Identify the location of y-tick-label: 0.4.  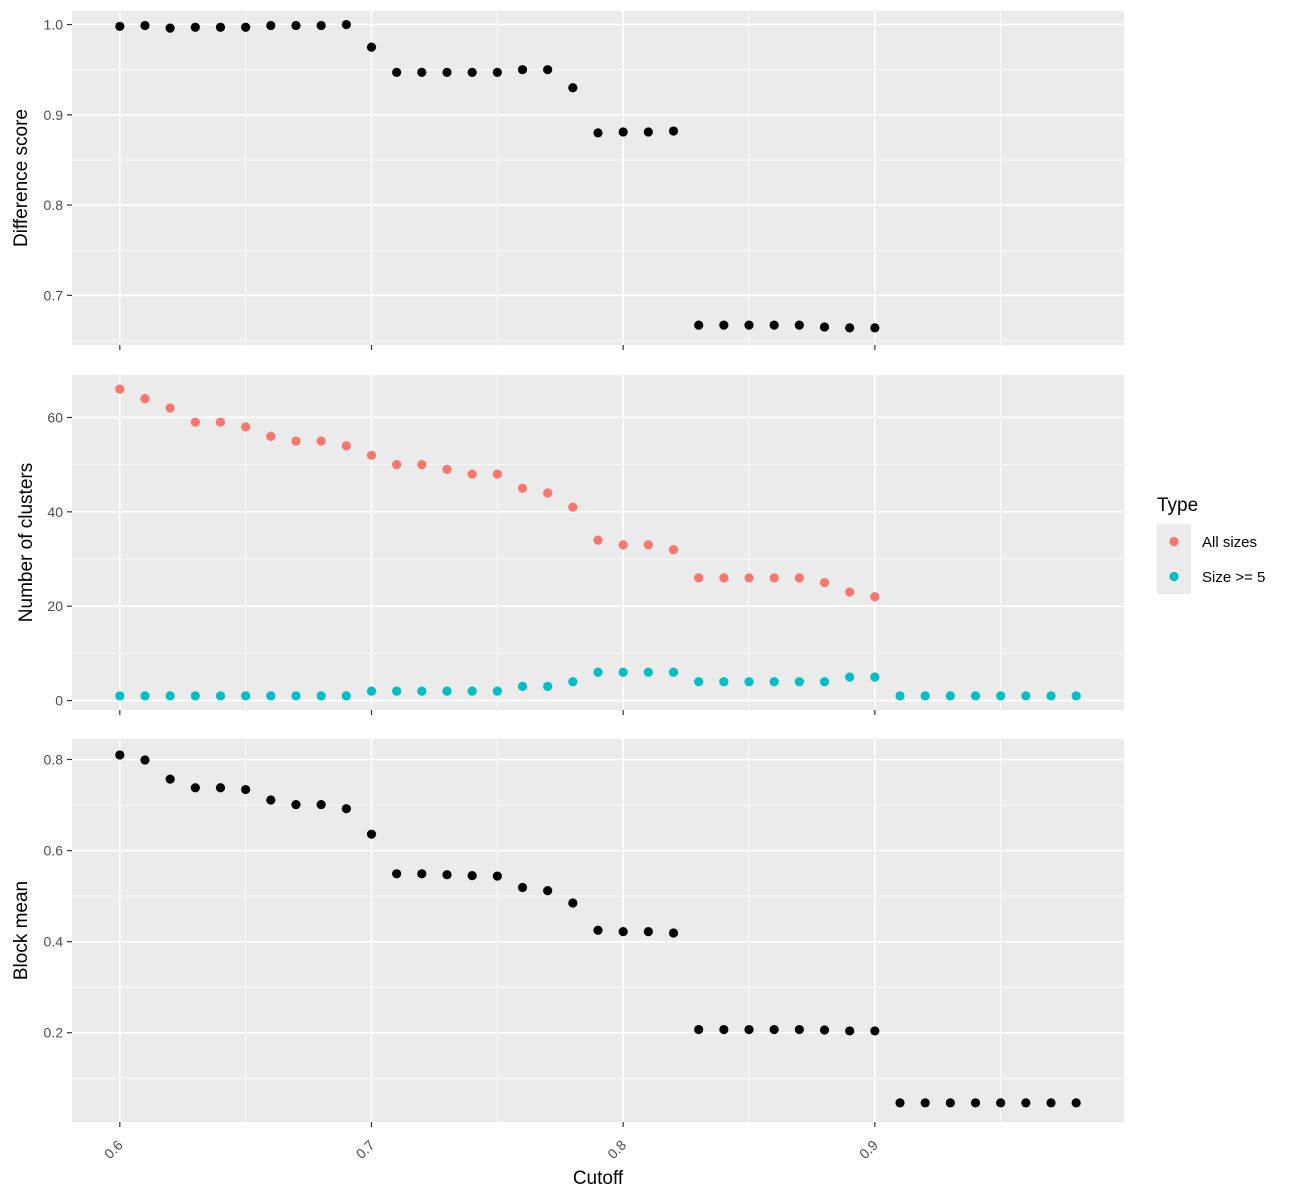
(54, 942).